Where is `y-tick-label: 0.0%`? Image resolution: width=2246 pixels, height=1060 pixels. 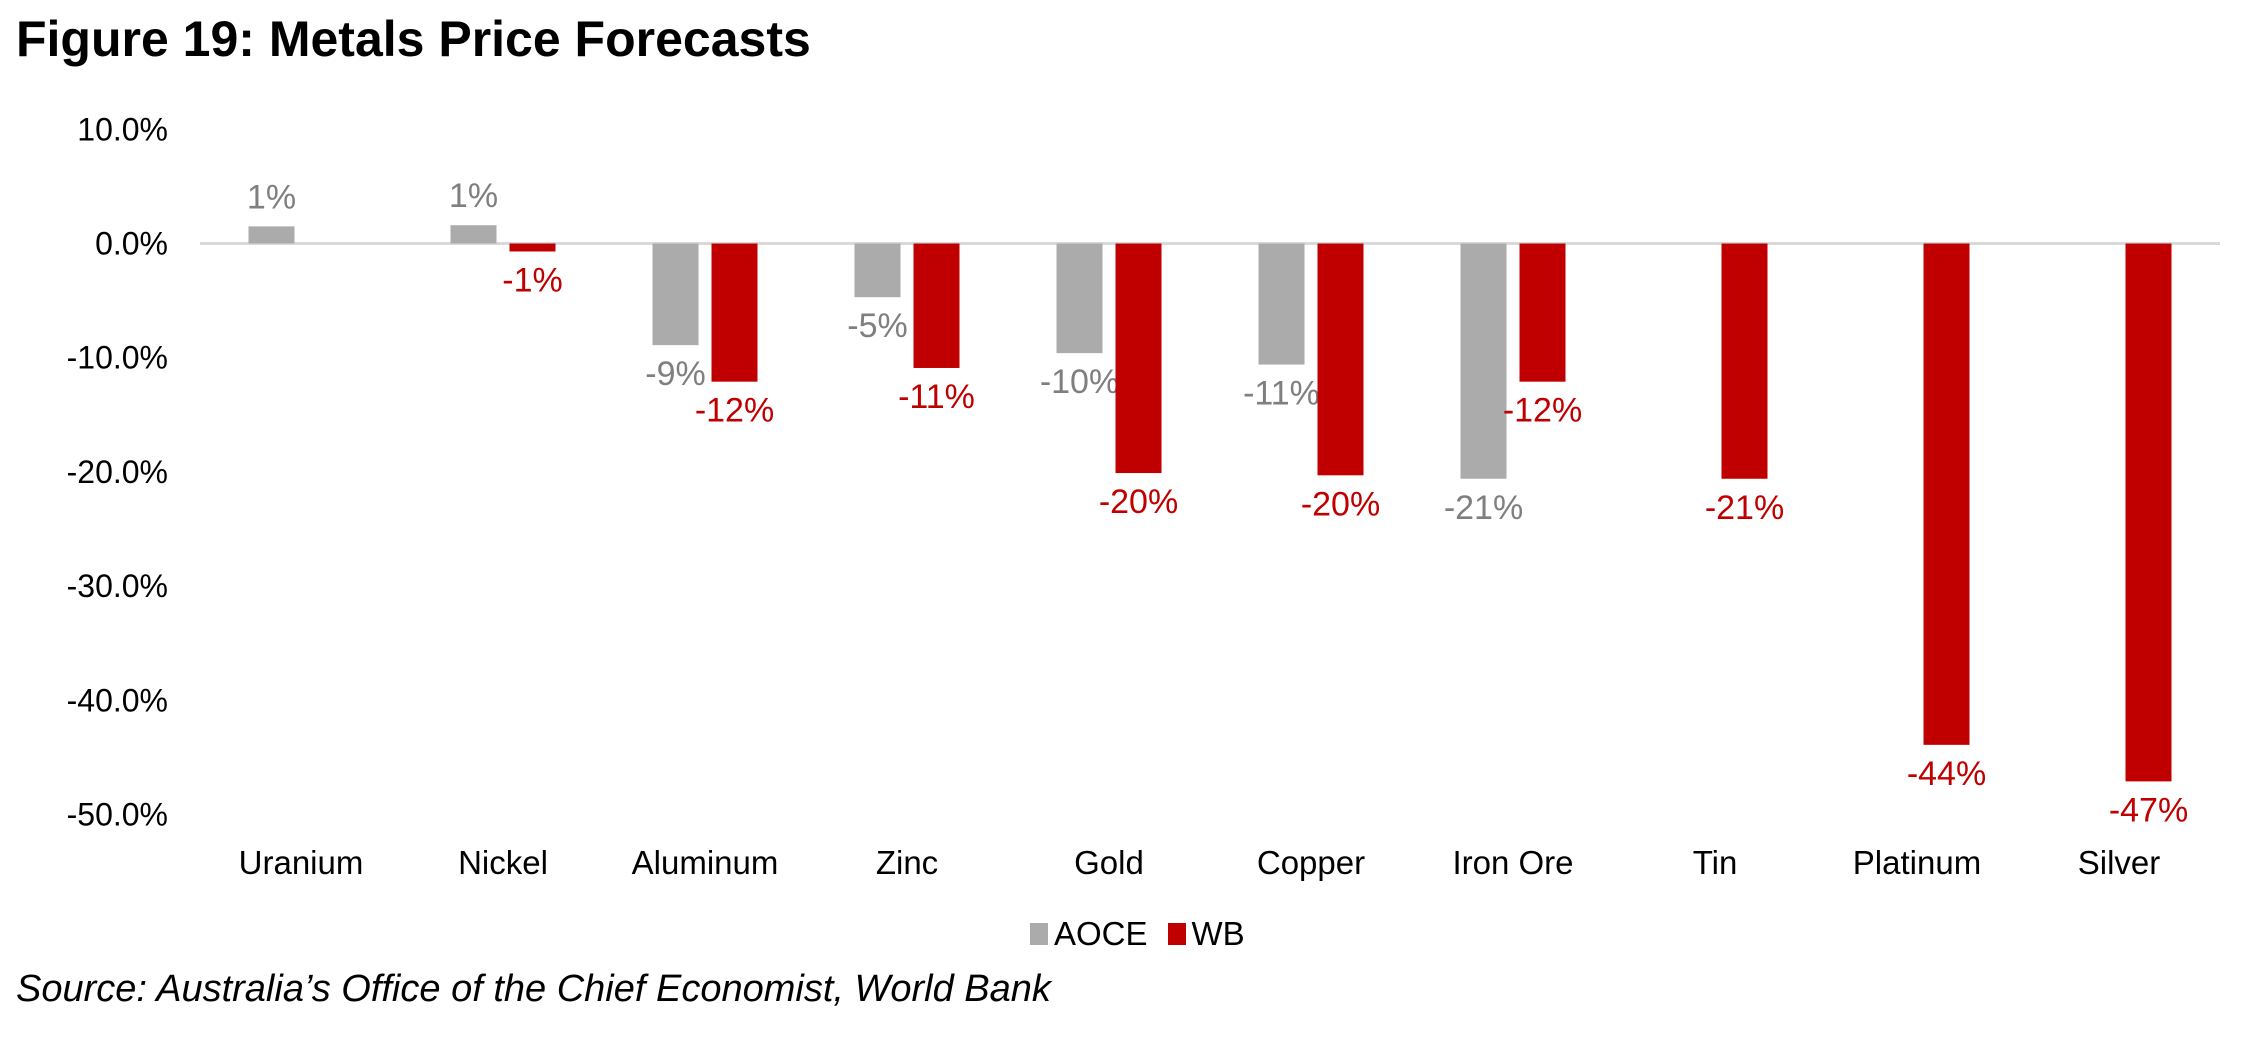
y-tick-label: 0.0% is located at coordinates (131, 244).